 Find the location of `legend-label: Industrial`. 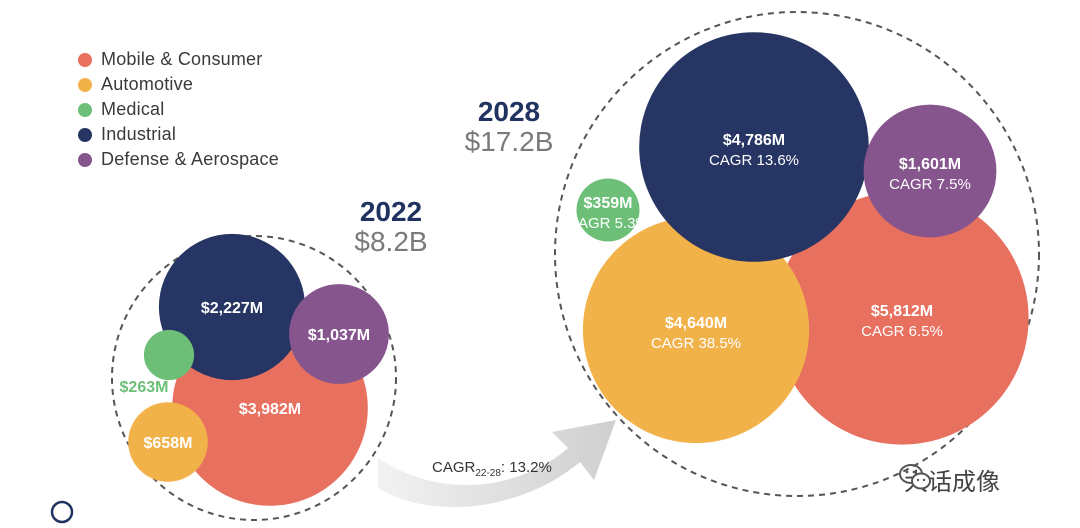

legend-label: Industrial is located at coordinates (139, 134).